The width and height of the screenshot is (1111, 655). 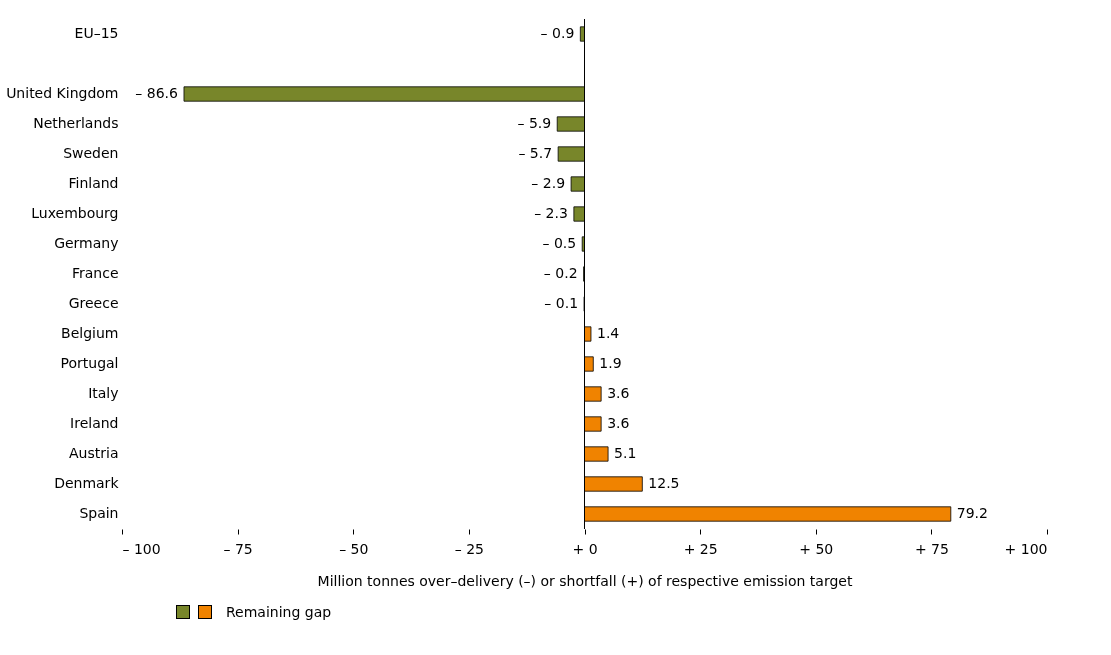 I want to click on y-tick-label: Belgium, so click(x=90, y=333).